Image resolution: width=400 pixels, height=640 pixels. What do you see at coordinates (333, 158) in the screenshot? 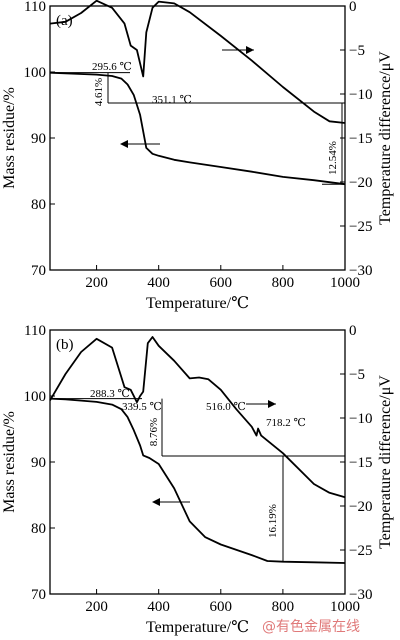
I see `annotation-label: 12.54%` at bounding box center [333, 158].